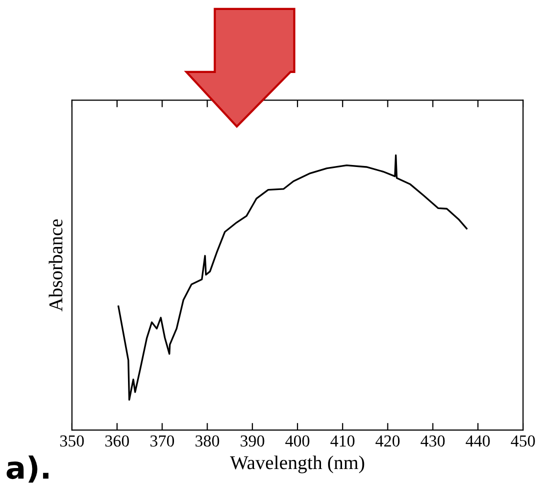 Image resolution: width=537 pixels, height=496 pixels. I want to click on x-tick-label: 430, so click(432, 441).